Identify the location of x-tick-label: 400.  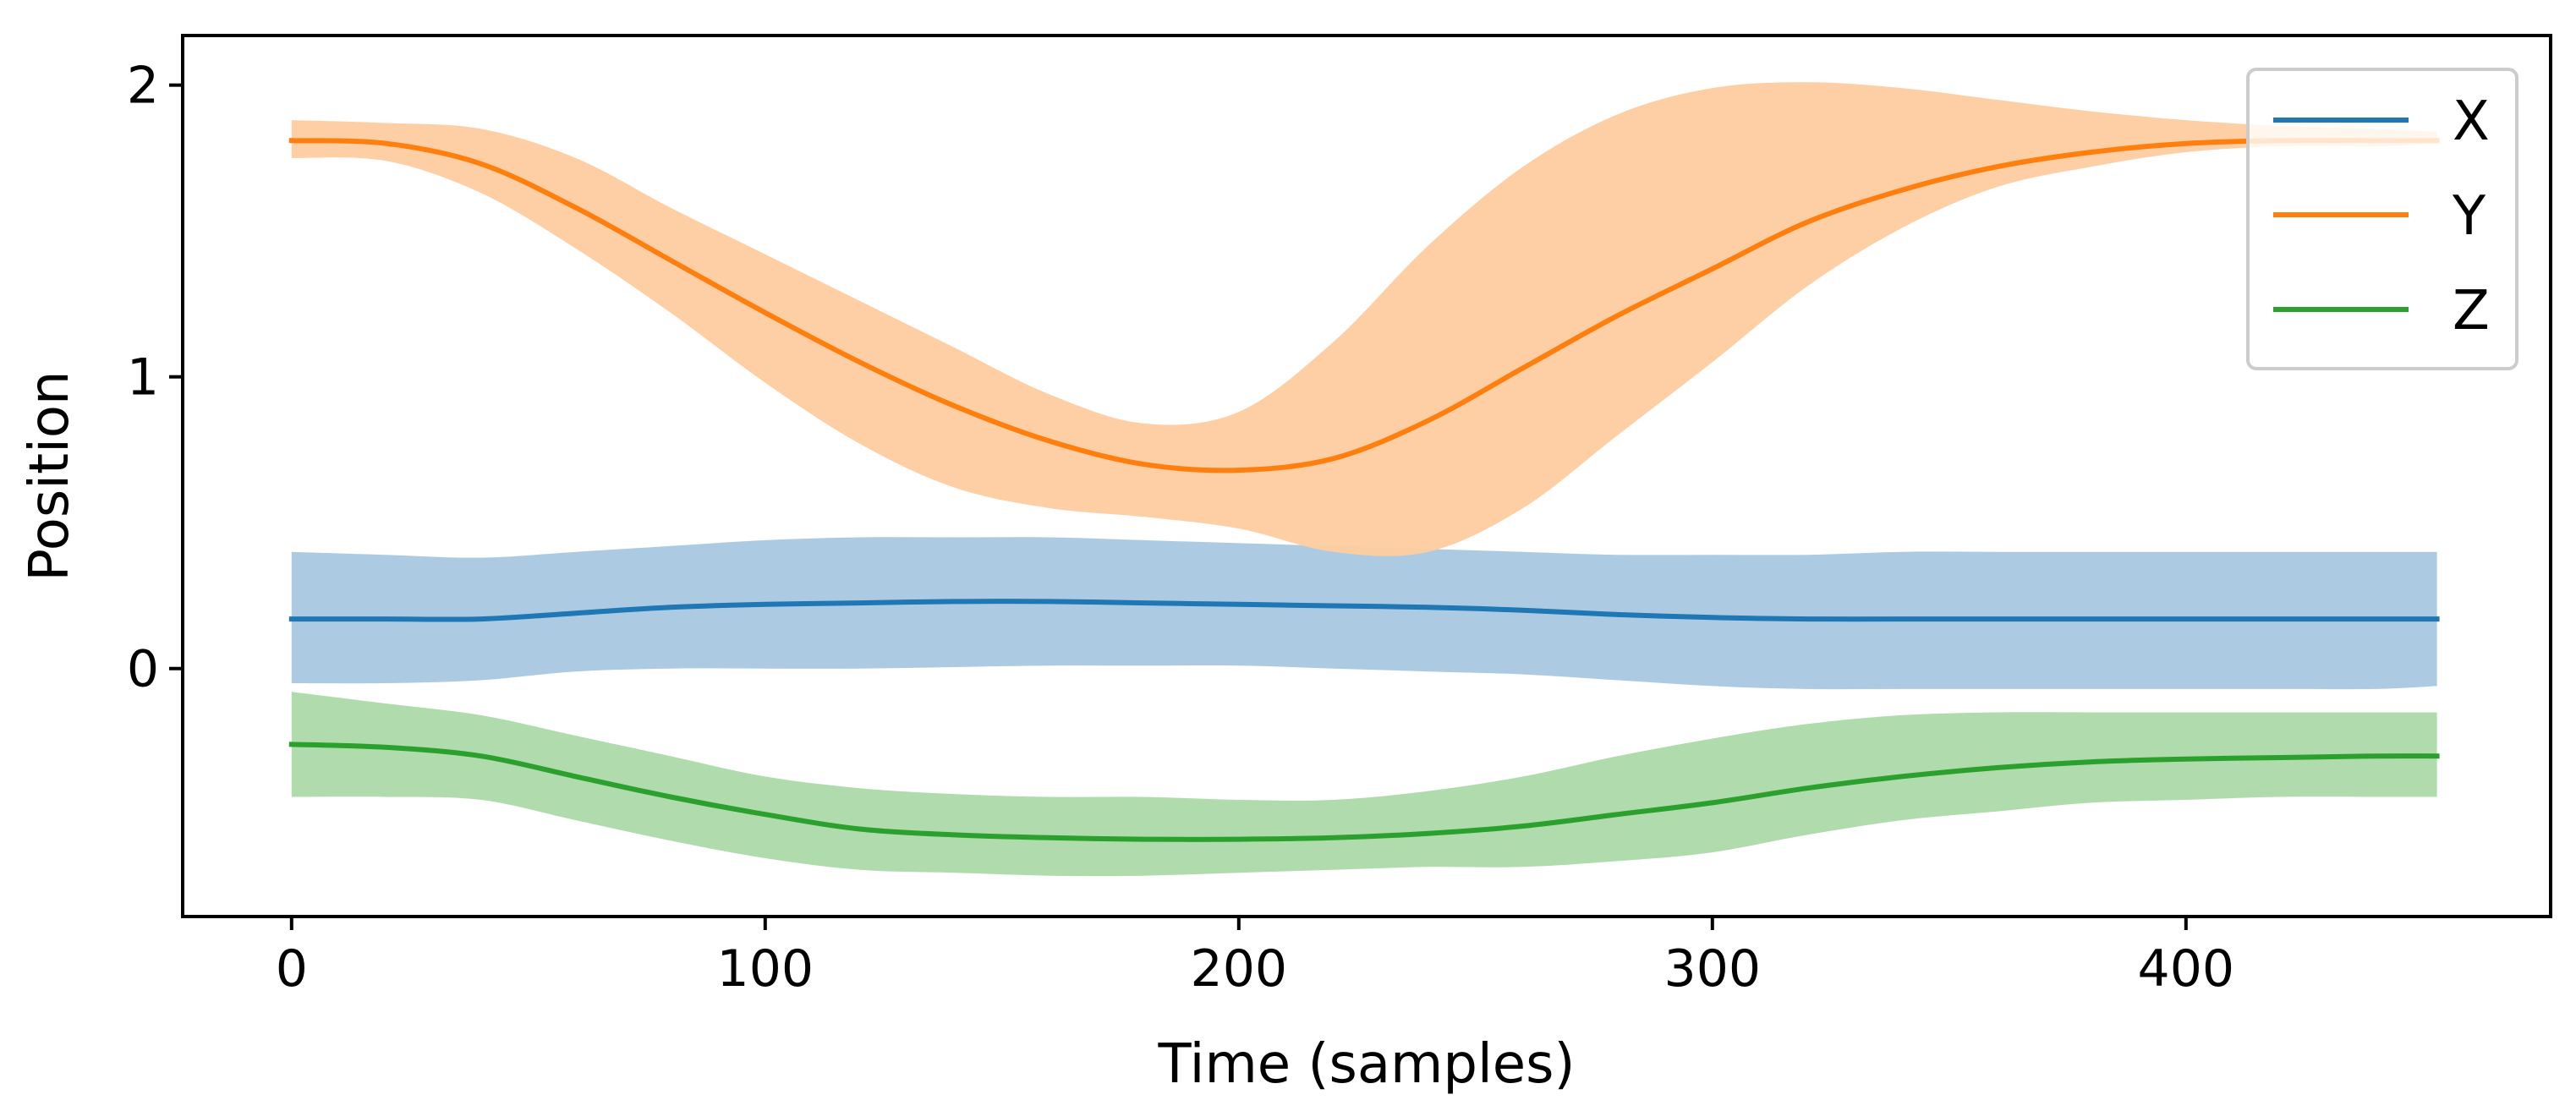
(2186, 969).